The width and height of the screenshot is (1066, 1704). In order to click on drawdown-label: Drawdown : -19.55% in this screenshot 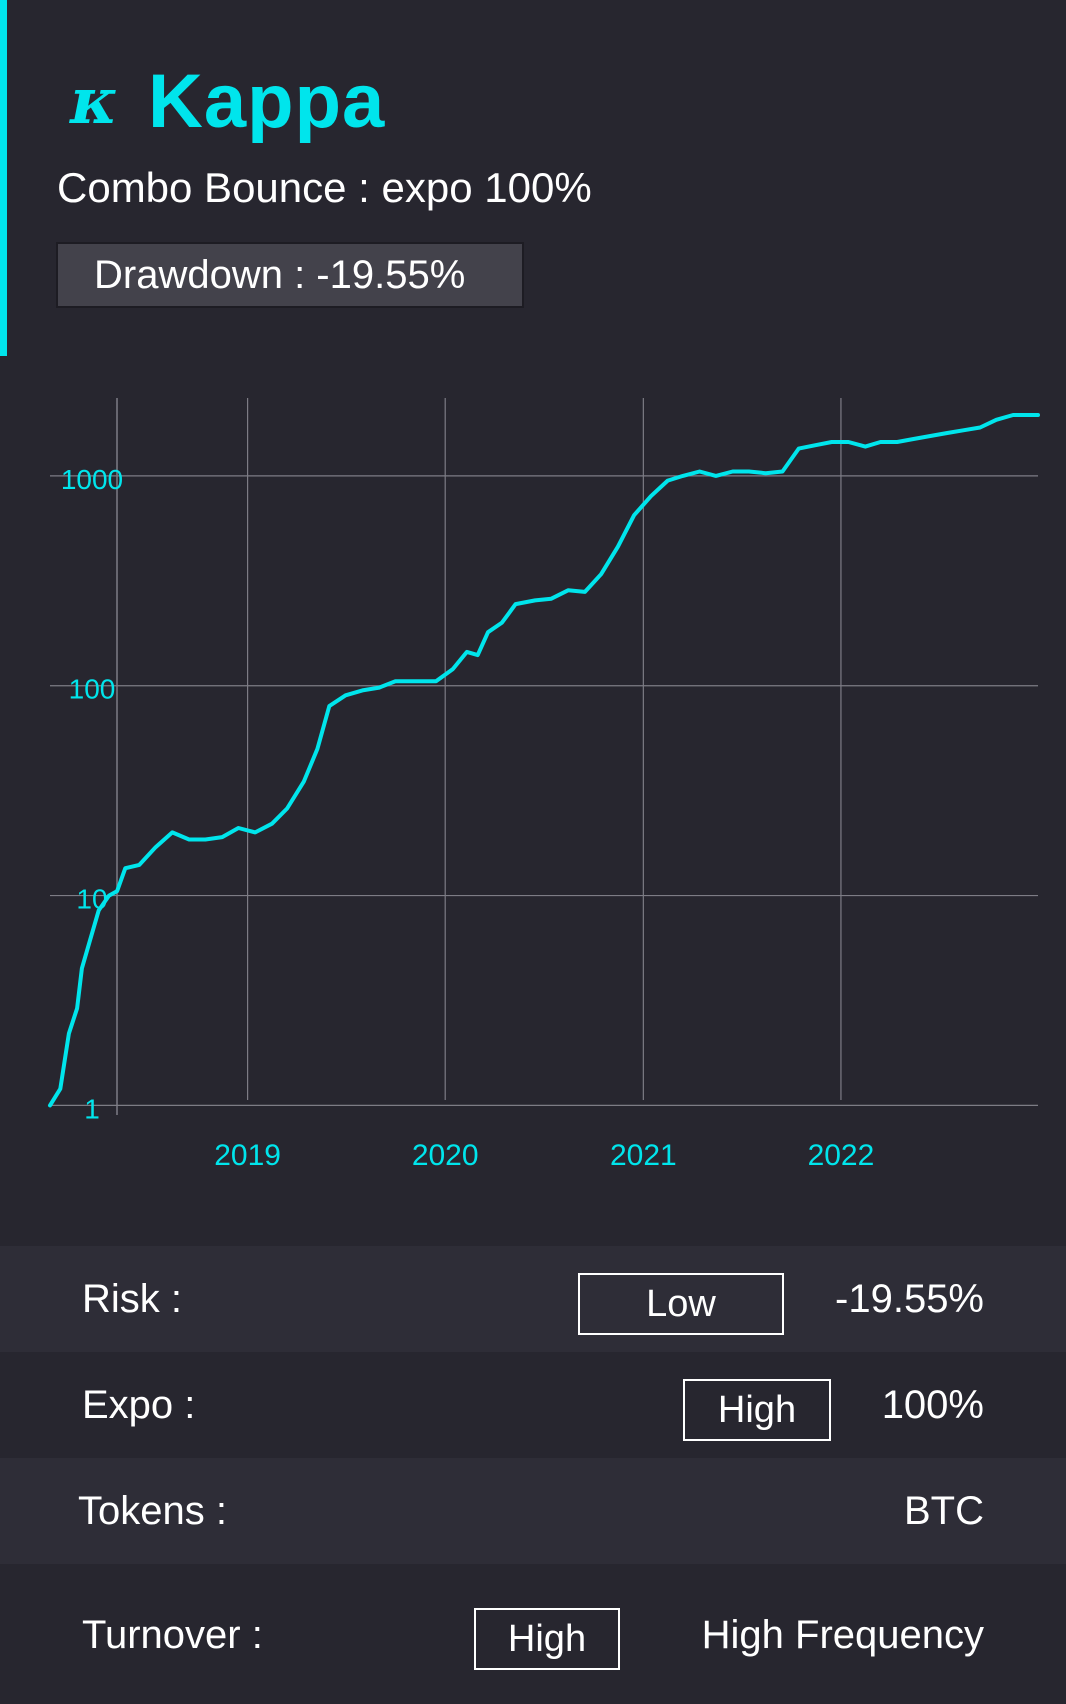, I will do `click(280, 274)`.